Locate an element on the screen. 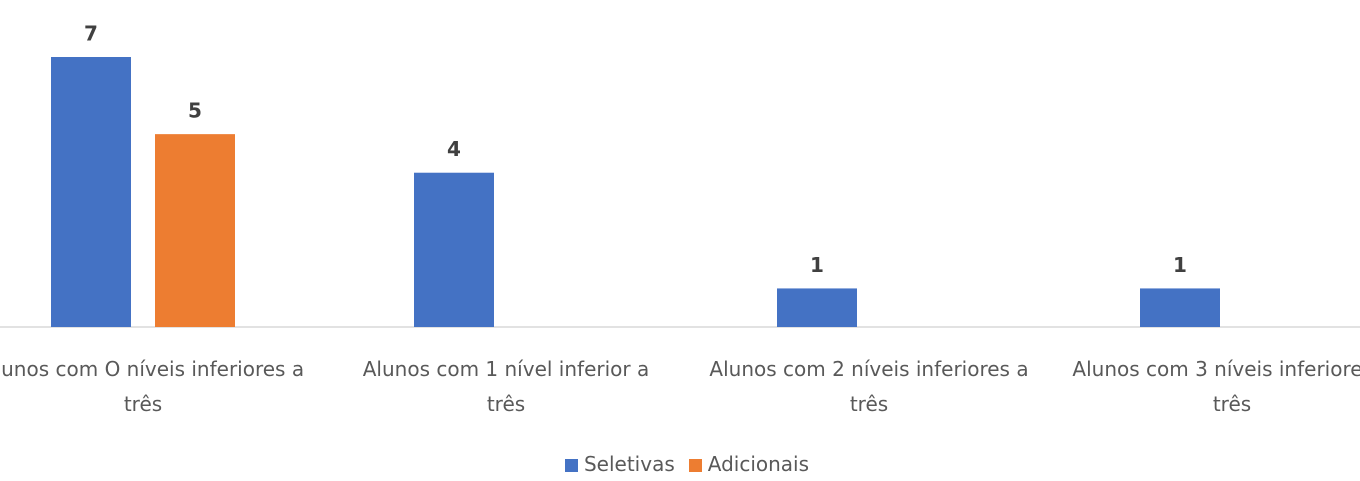  data-label: 4 is located at coordinates (454, 149).